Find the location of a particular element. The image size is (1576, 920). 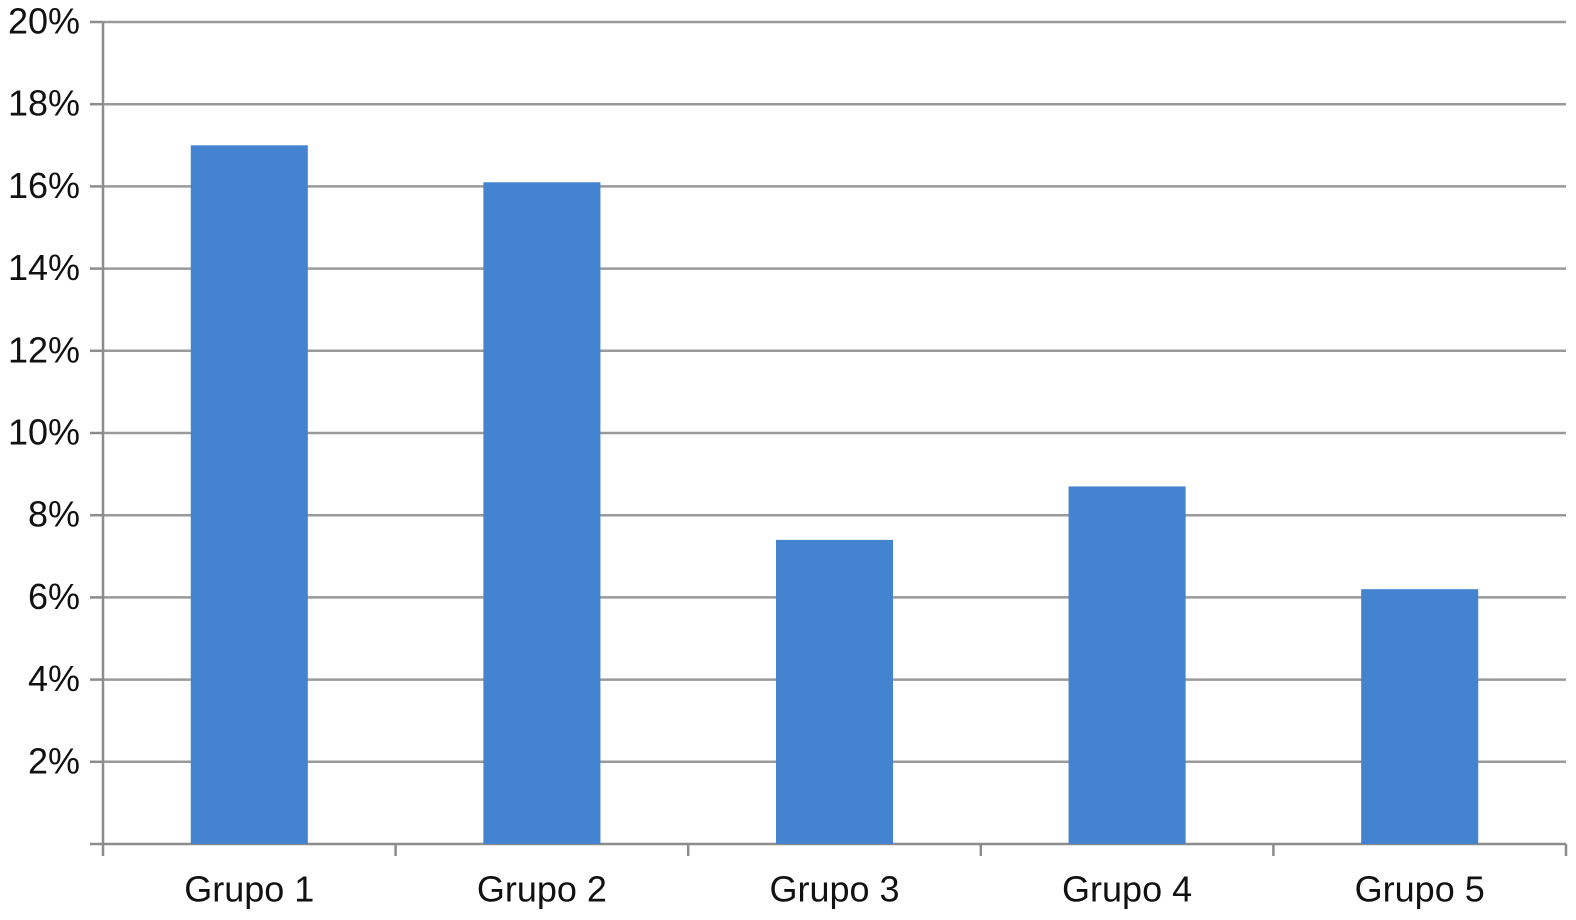

y-tick-label: 20% is located at coordinates (44, 21).